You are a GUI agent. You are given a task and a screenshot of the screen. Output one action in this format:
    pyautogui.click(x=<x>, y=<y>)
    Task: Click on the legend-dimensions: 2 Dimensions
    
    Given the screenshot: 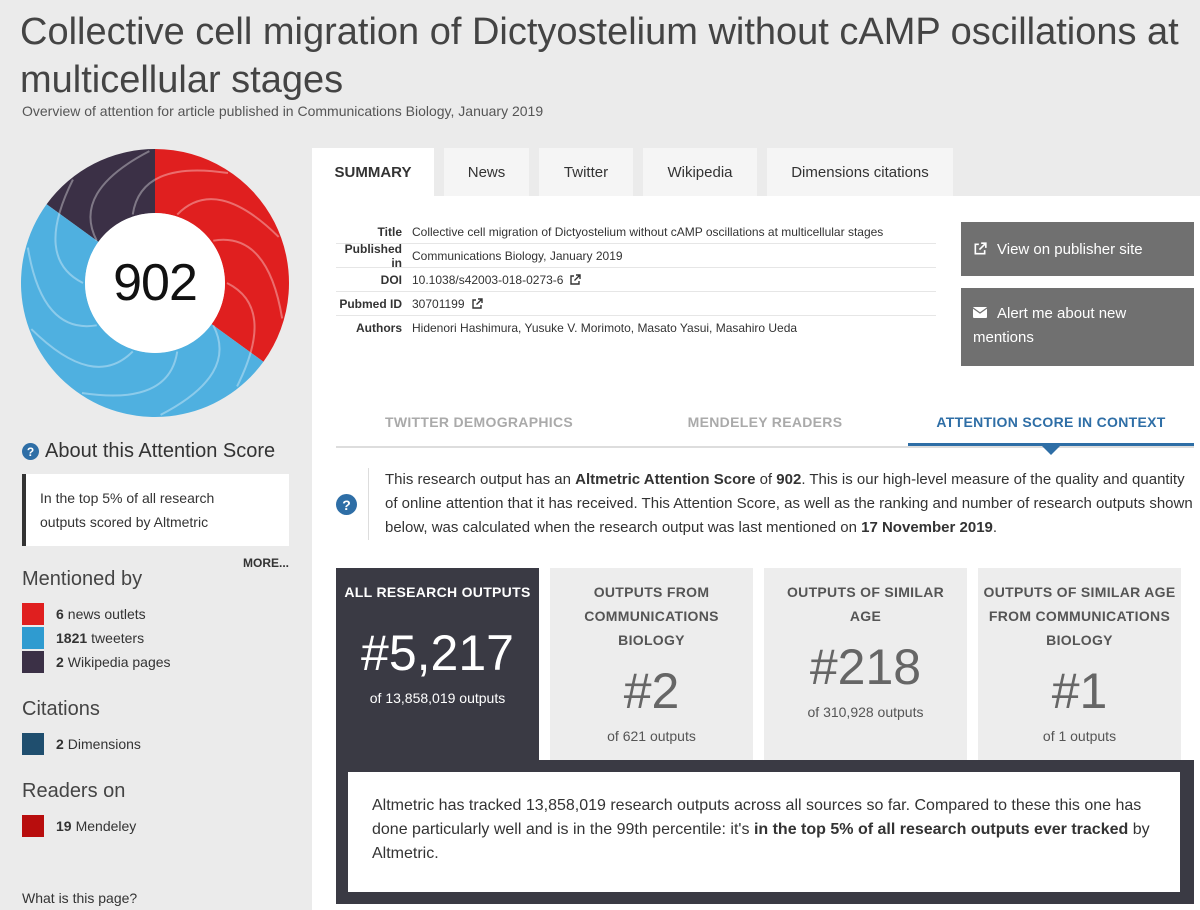 What is the action you would take?
    pyautogui.click(x=81, y=744)
    